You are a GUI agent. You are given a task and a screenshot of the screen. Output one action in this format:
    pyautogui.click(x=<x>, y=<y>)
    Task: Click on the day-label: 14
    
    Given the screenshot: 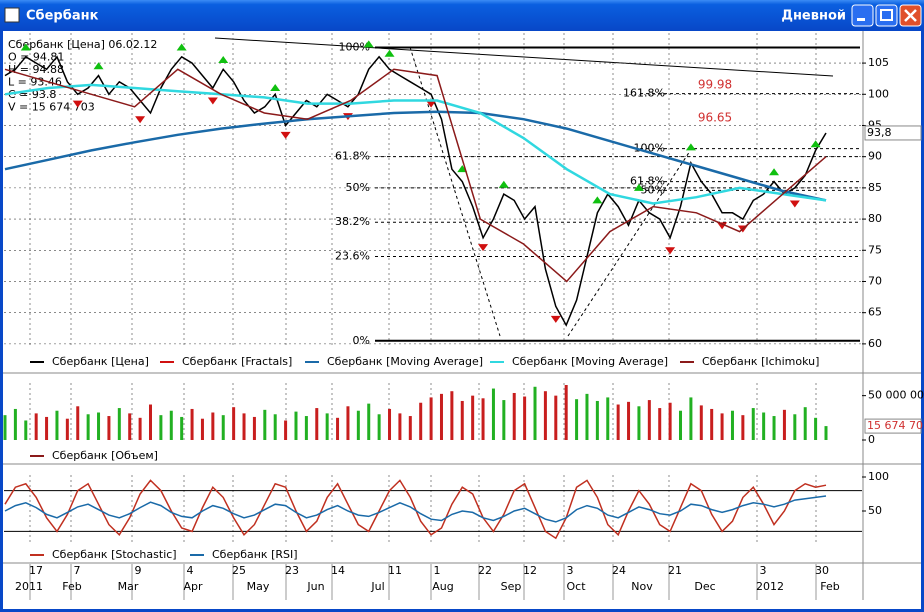 What is the action you would take?
    pyautogui.click(x=338, y=570)
    